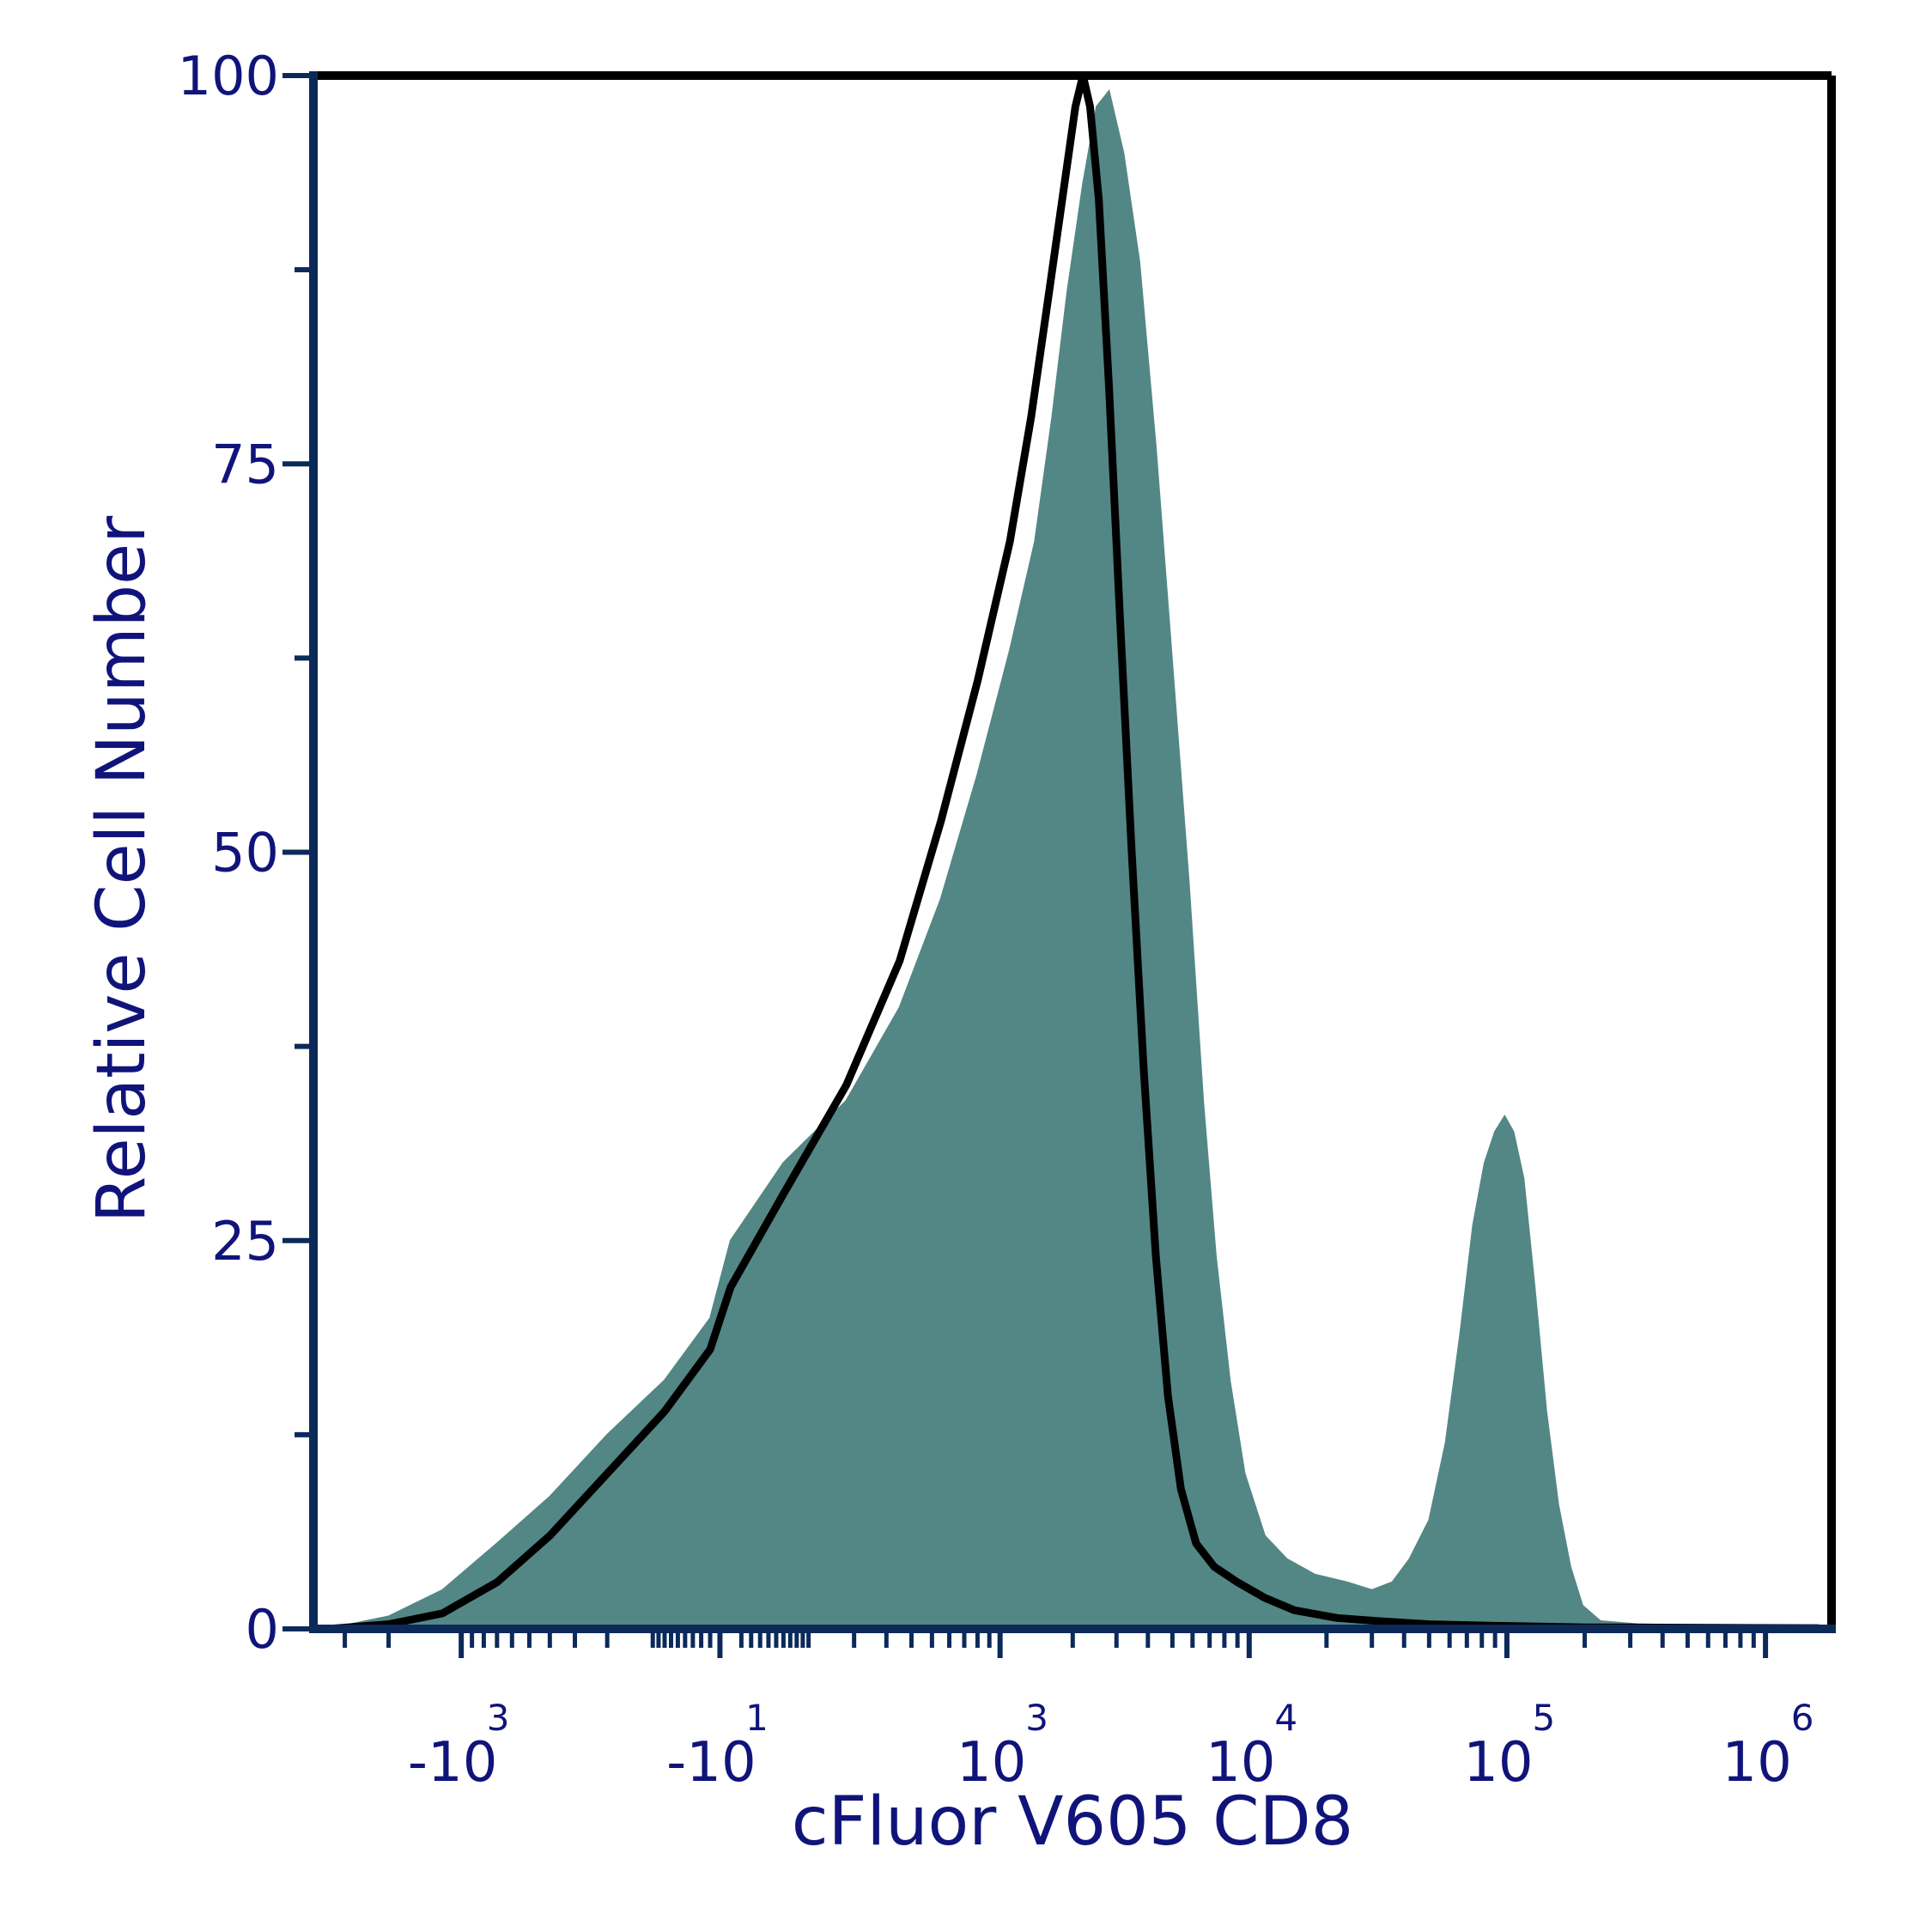 This screenshot has height=1932, width=1932. I want to click on y-tick-label: 100, so click(229, 76).